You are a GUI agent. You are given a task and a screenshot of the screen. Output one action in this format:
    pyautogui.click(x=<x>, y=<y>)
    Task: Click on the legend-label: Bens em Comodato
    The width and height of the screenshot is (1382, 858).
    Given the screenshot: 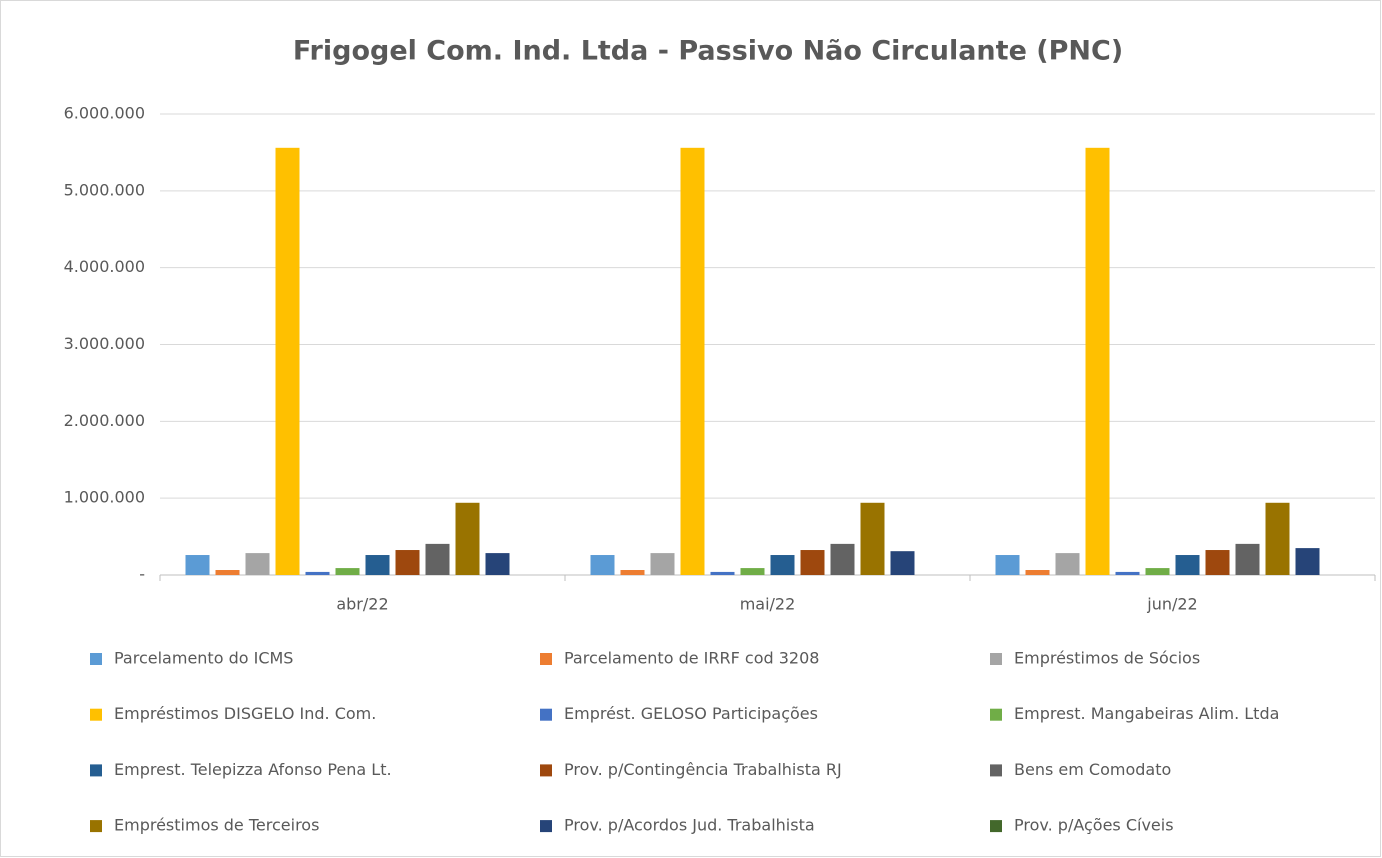 What is the action you would take?
    pyautogui.click(x=1092, y=769)
    